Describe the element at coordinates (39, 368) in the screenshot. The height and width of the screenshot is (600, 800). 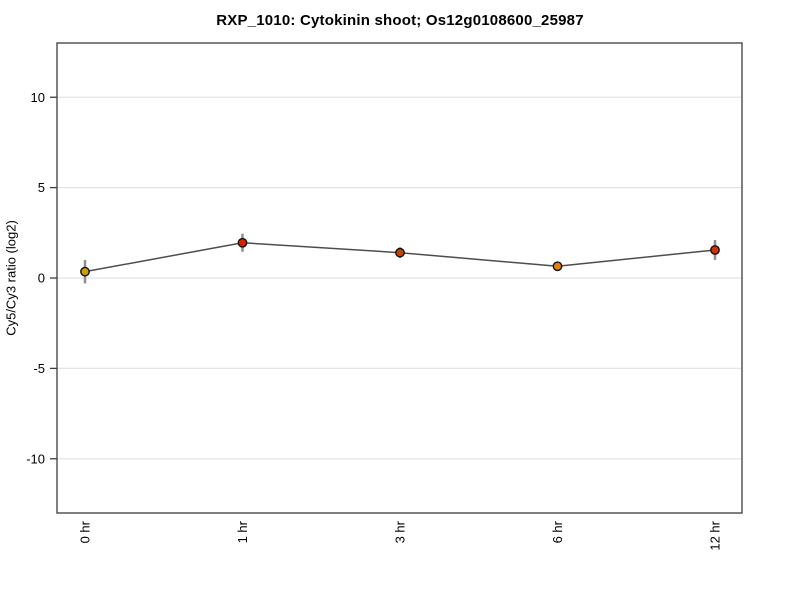
I see `y-tick-label: -5` at that location.